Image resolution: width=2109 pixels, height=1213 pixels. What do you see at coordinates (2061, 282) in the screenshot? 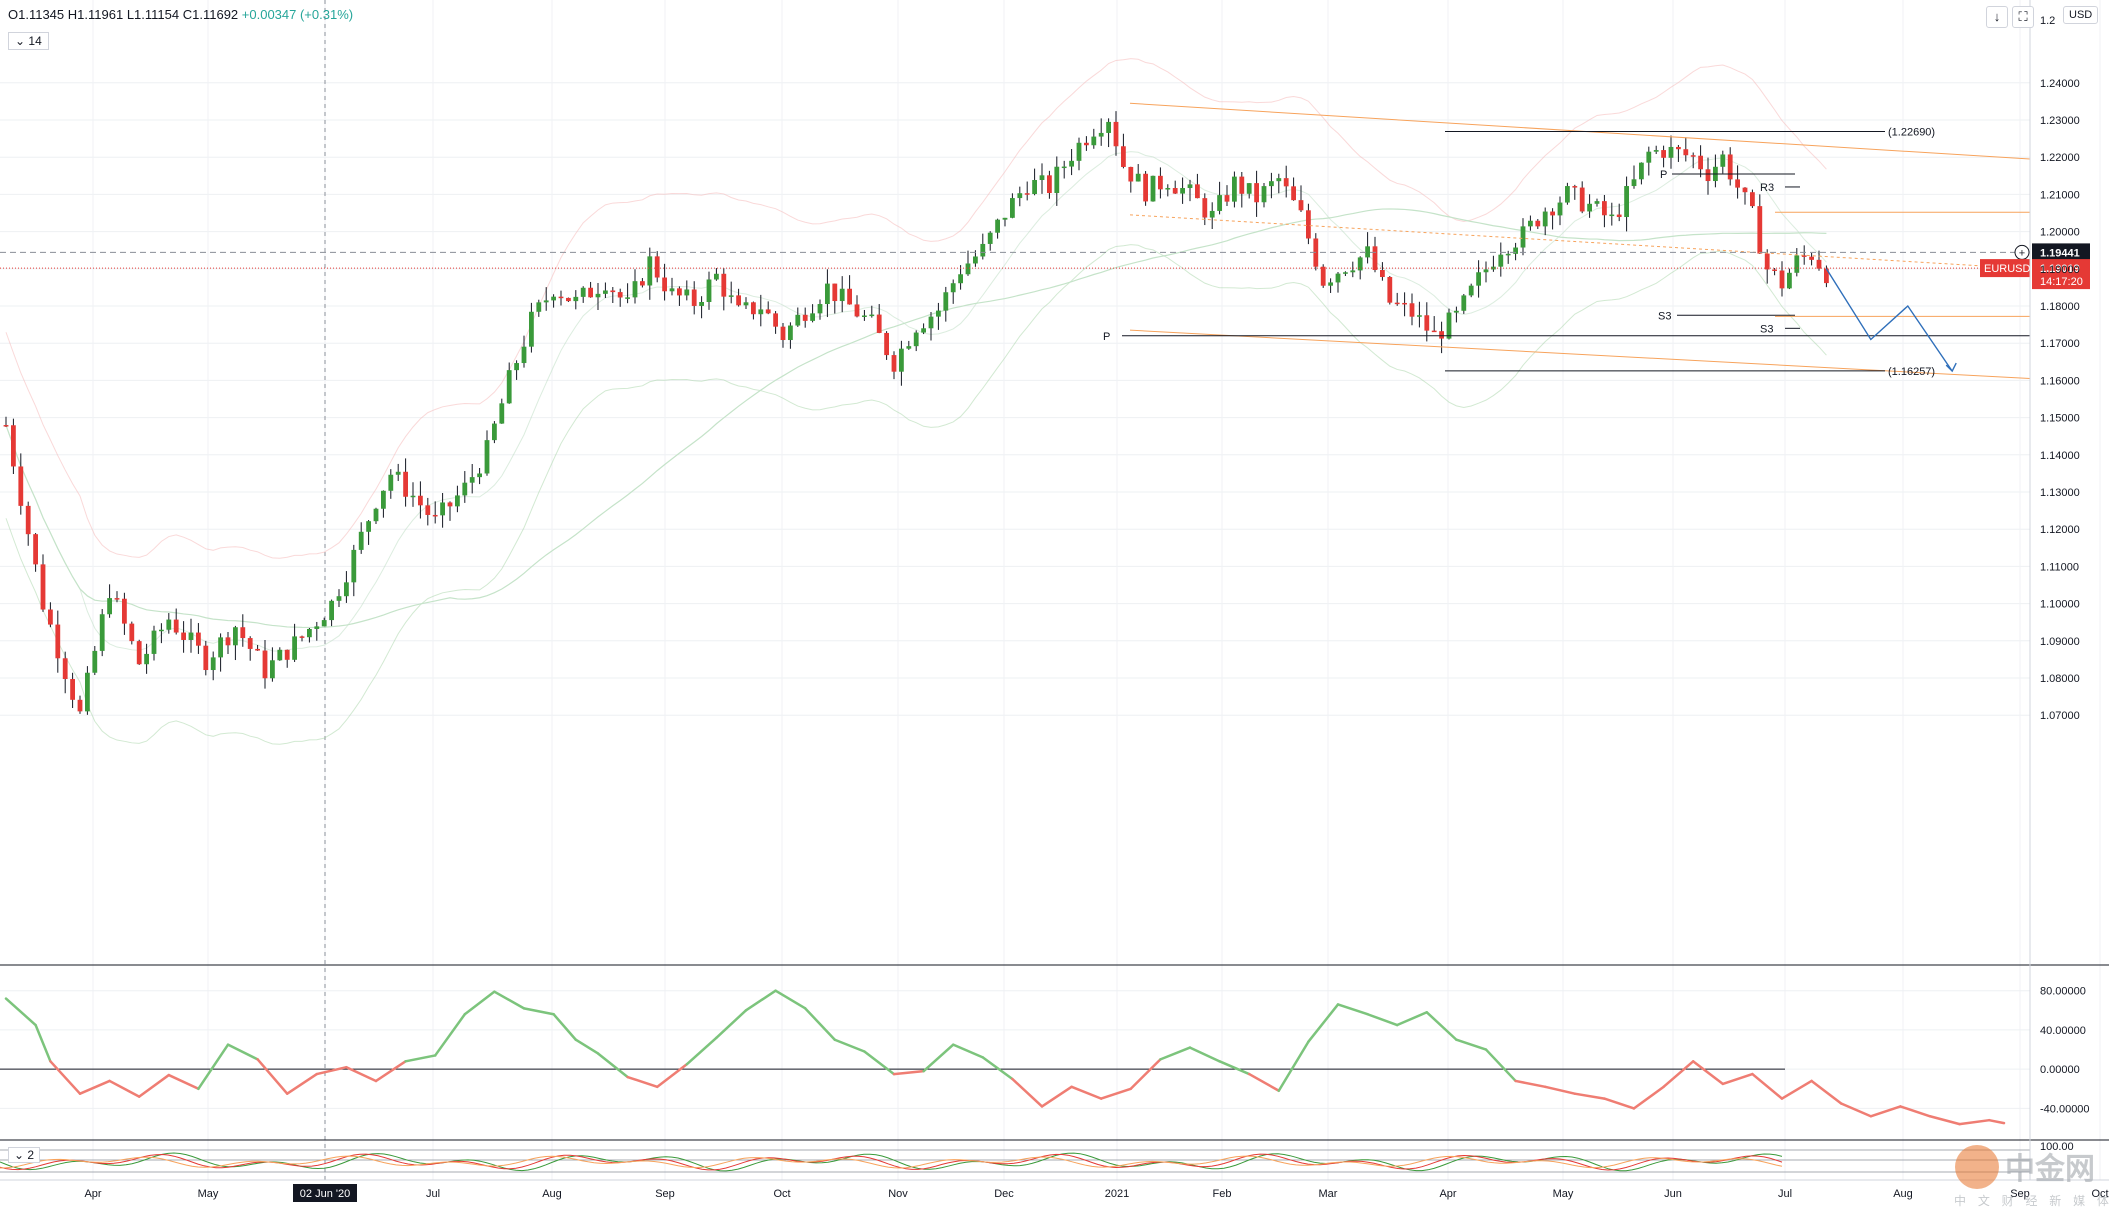
I see `countdown-label: 14:17:20` at bounding box center [2061, 282].